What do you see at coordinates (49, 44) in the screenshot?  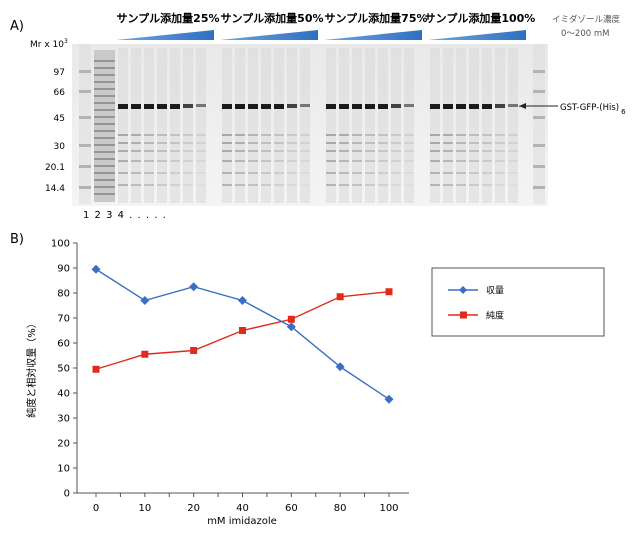 I see `mr-axis-label: Mr x 103` at bounding box center [49, 44].